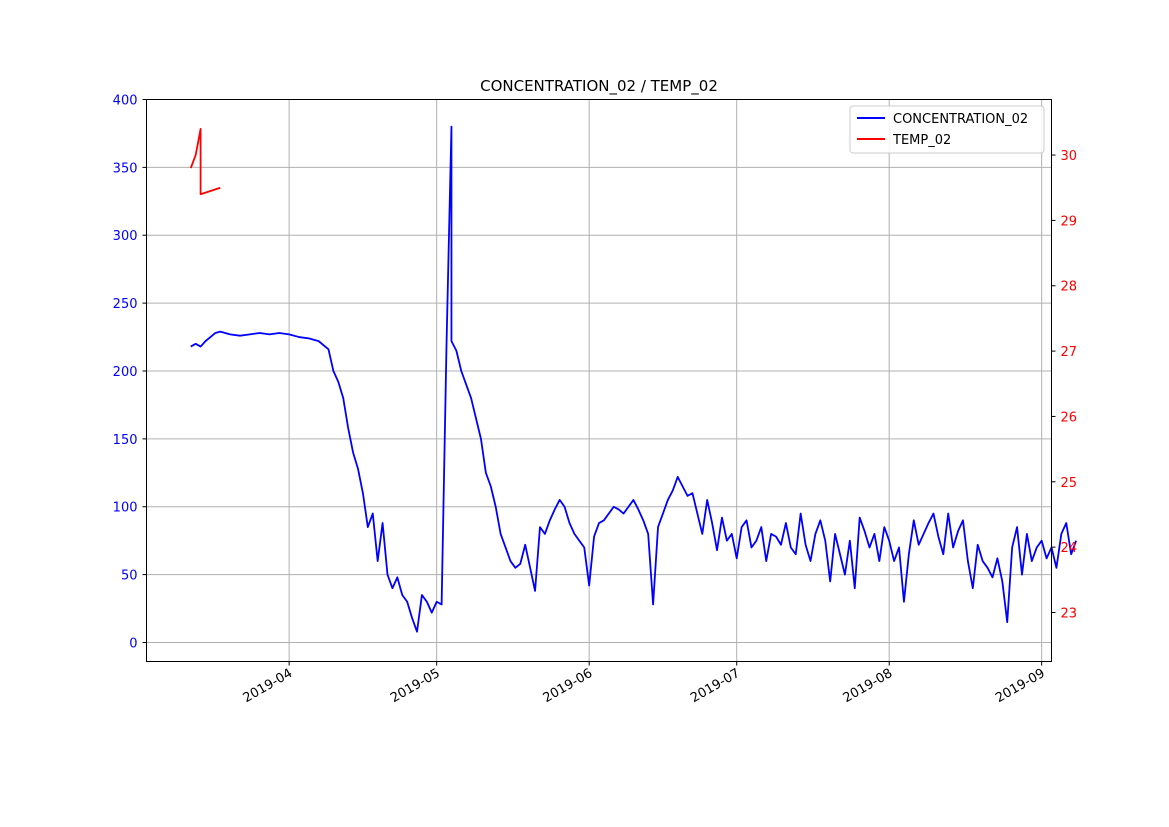 Image resolution: width=1169 pixels, height=827 pixels. Describe the element at coordinates (960, 119) in the screenshot. I see `legend-label: CONCENTRATION_02` at that location.